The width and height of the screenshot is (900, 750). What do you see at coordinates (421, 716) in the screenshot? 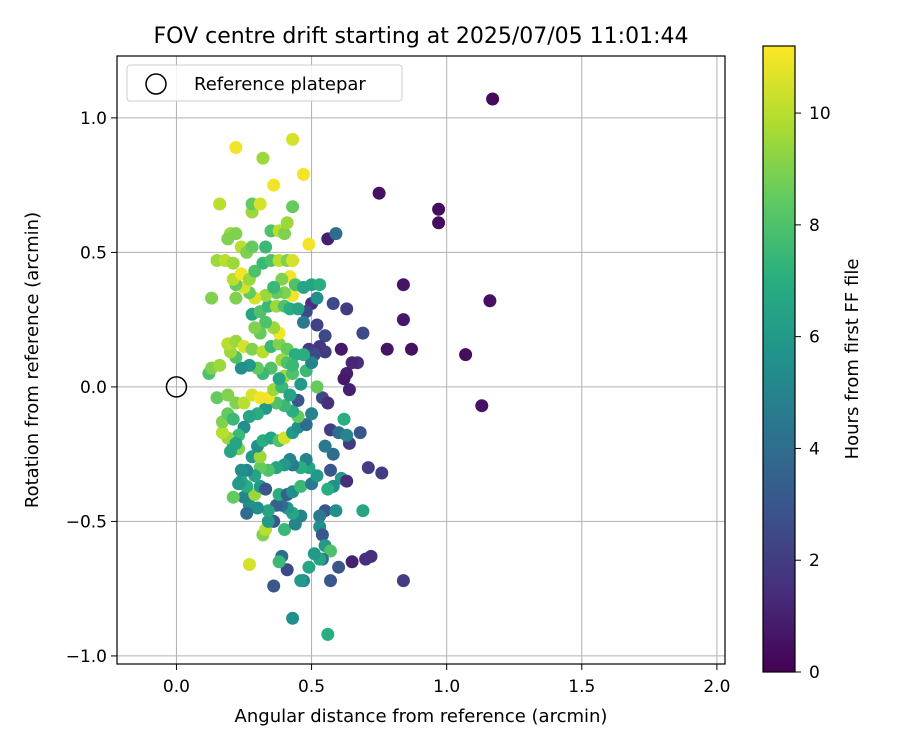
I see `x-axis-label: Angular distance from reference (arcmin)` at bounding box center [421, 716].